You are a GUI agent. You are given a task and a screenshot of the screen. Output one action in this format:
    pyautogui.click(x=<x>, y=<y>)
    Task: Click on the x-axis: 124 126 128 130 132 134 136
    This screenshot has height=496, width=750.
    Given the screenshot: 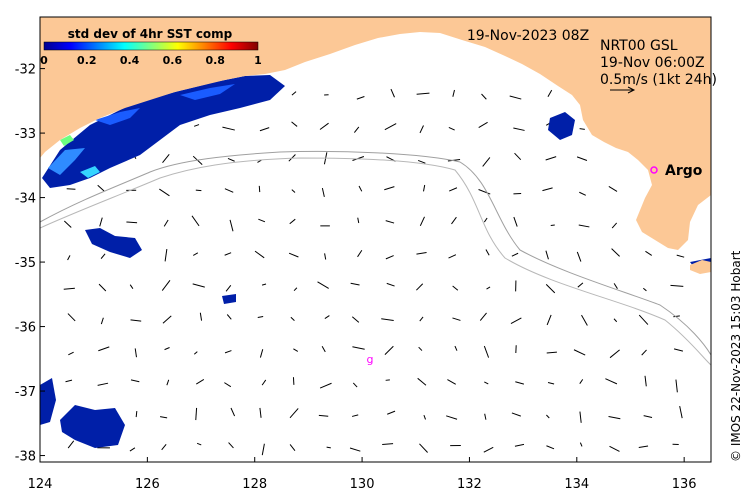 What is the action you would take?
    pyautogui.click(x=362, y=474)
    